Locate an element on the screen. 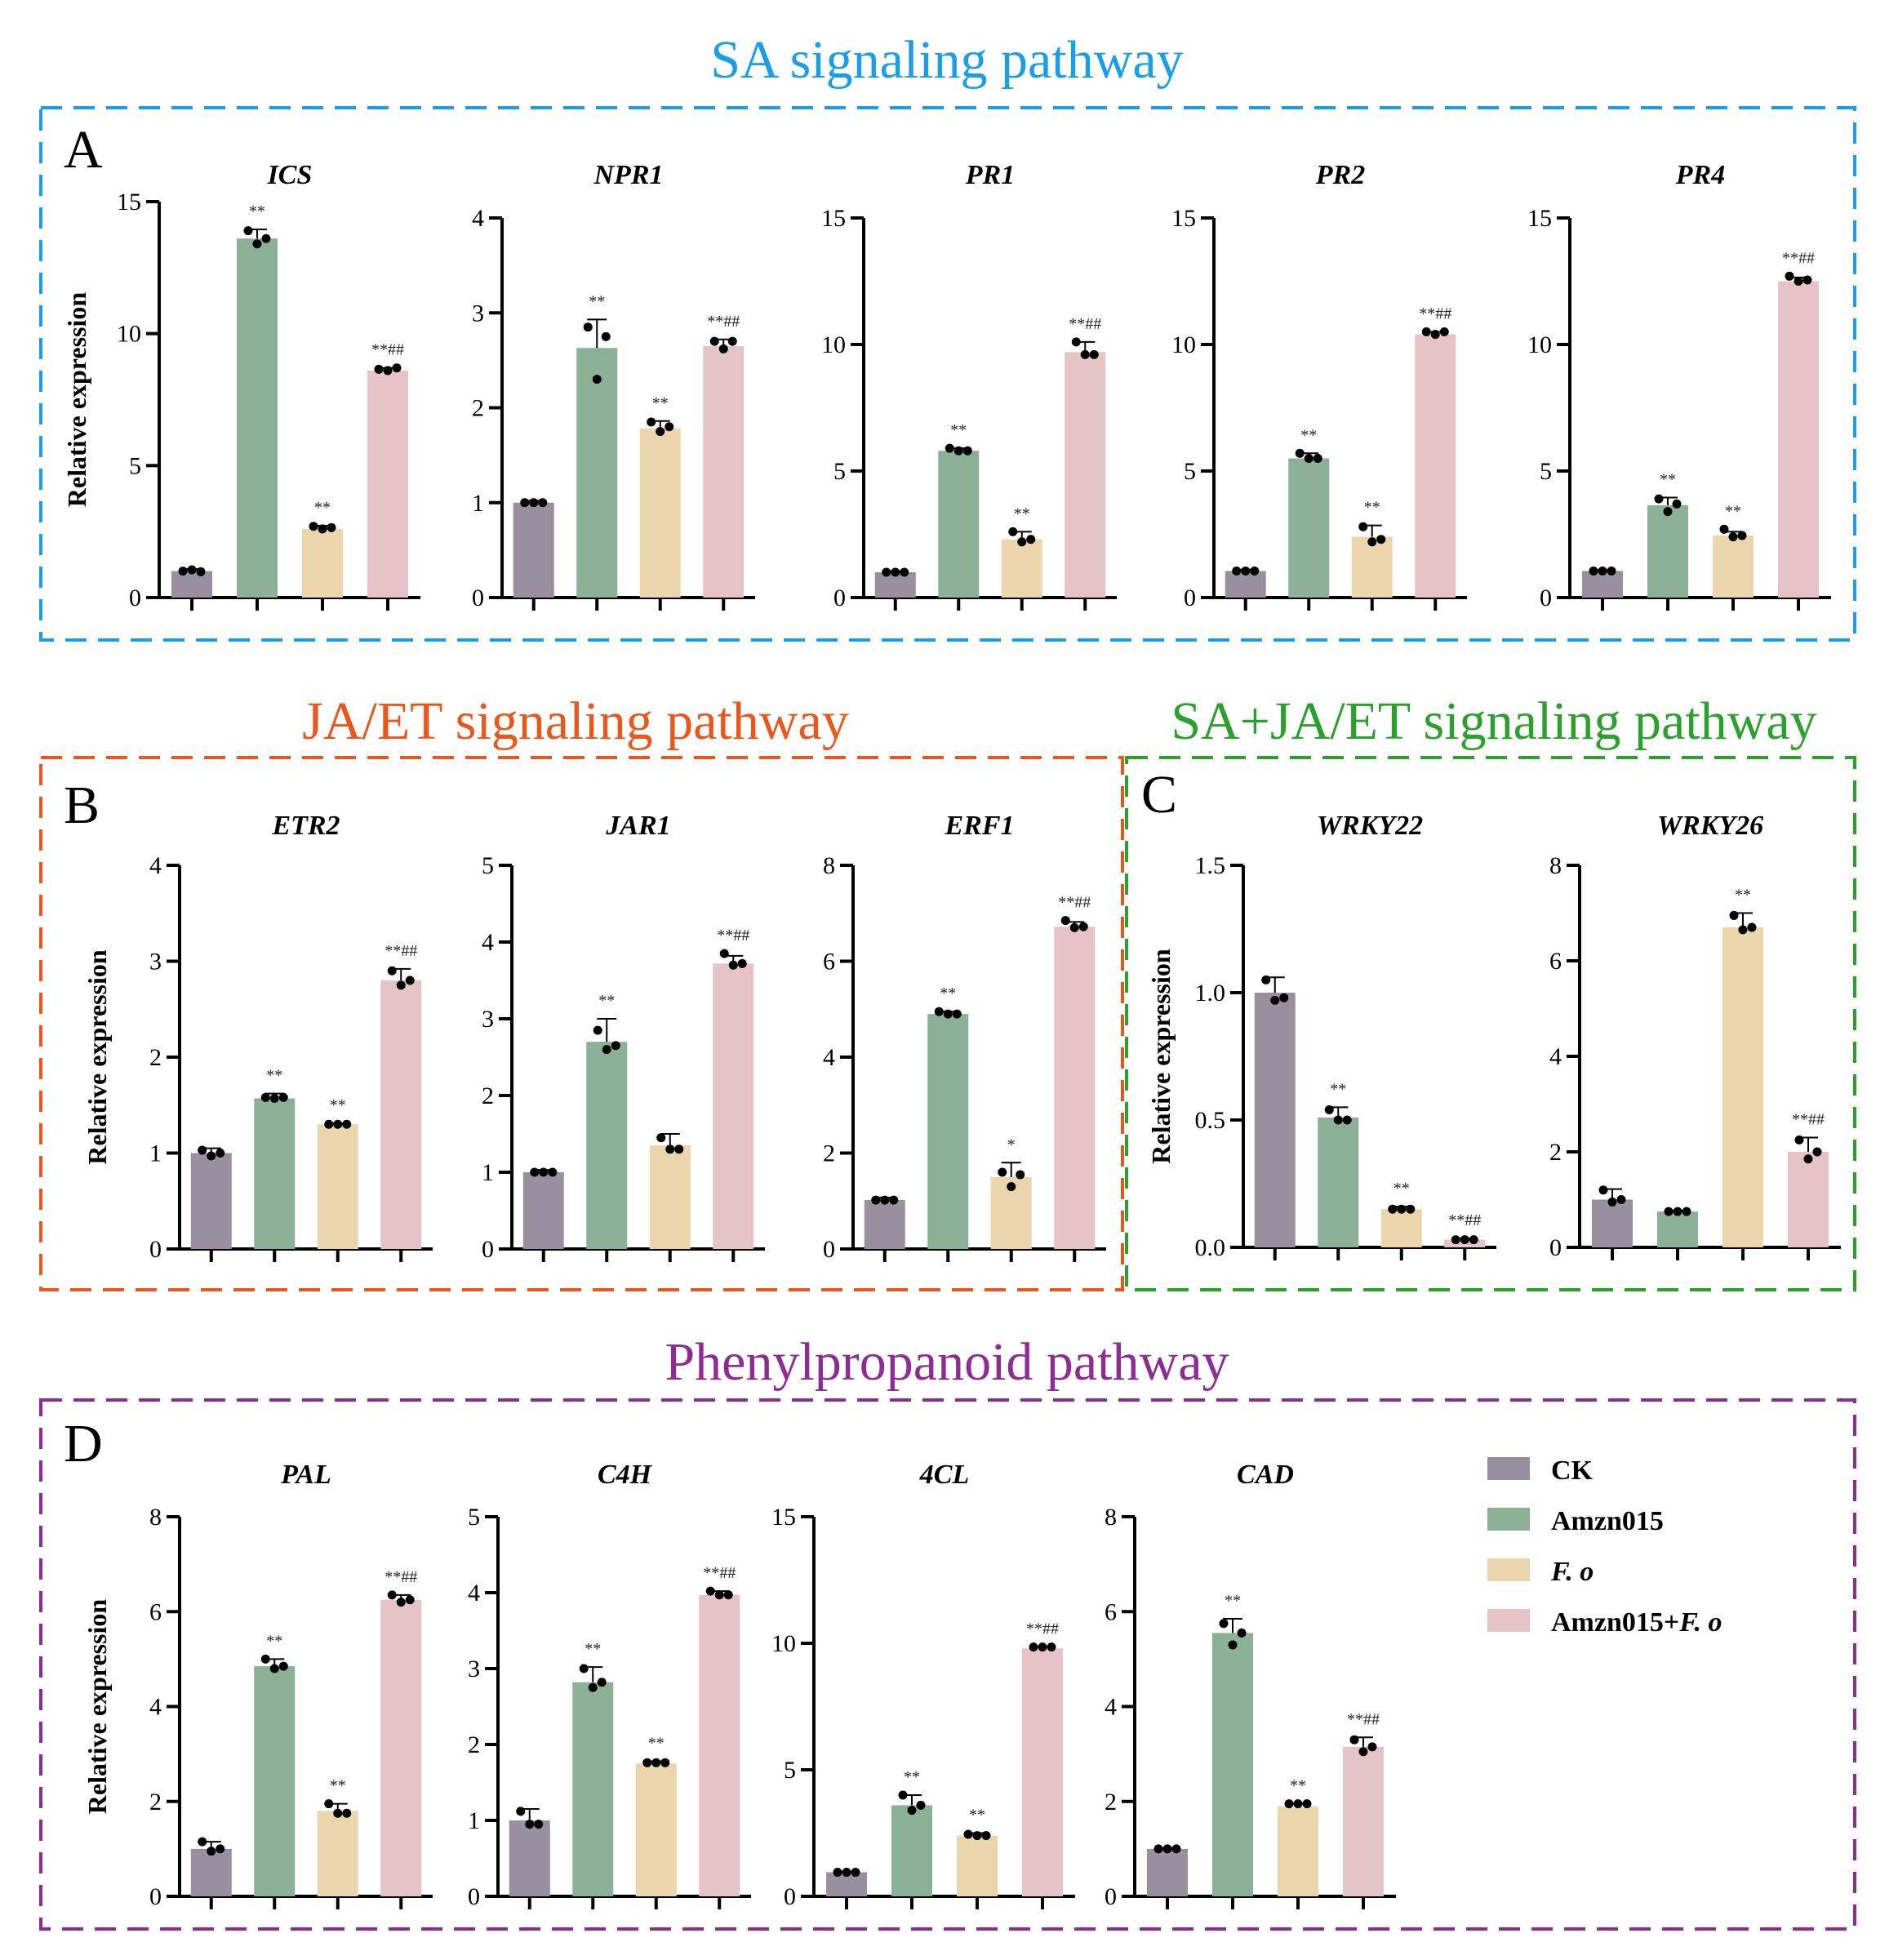 The image size is (1898, 1960). legend-label-amzn015-fo: Amzn015+F. o is located at coordinates (1636, 1623).